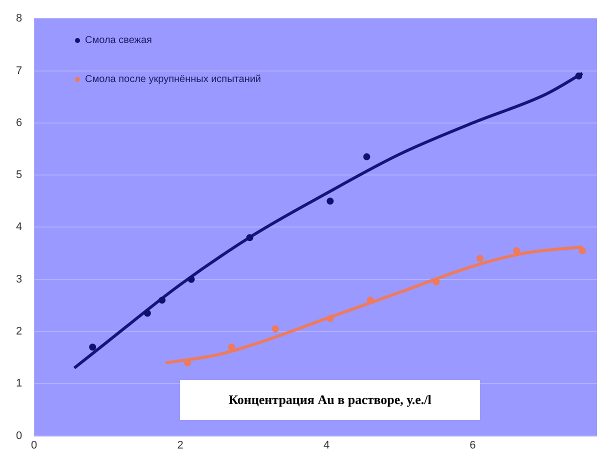 This screenshot has height=459, width=611. What do you see at coordinates (19, 18) in the screenshot?
I see `y-tick-label: 8` at bounding box center [19, 18].